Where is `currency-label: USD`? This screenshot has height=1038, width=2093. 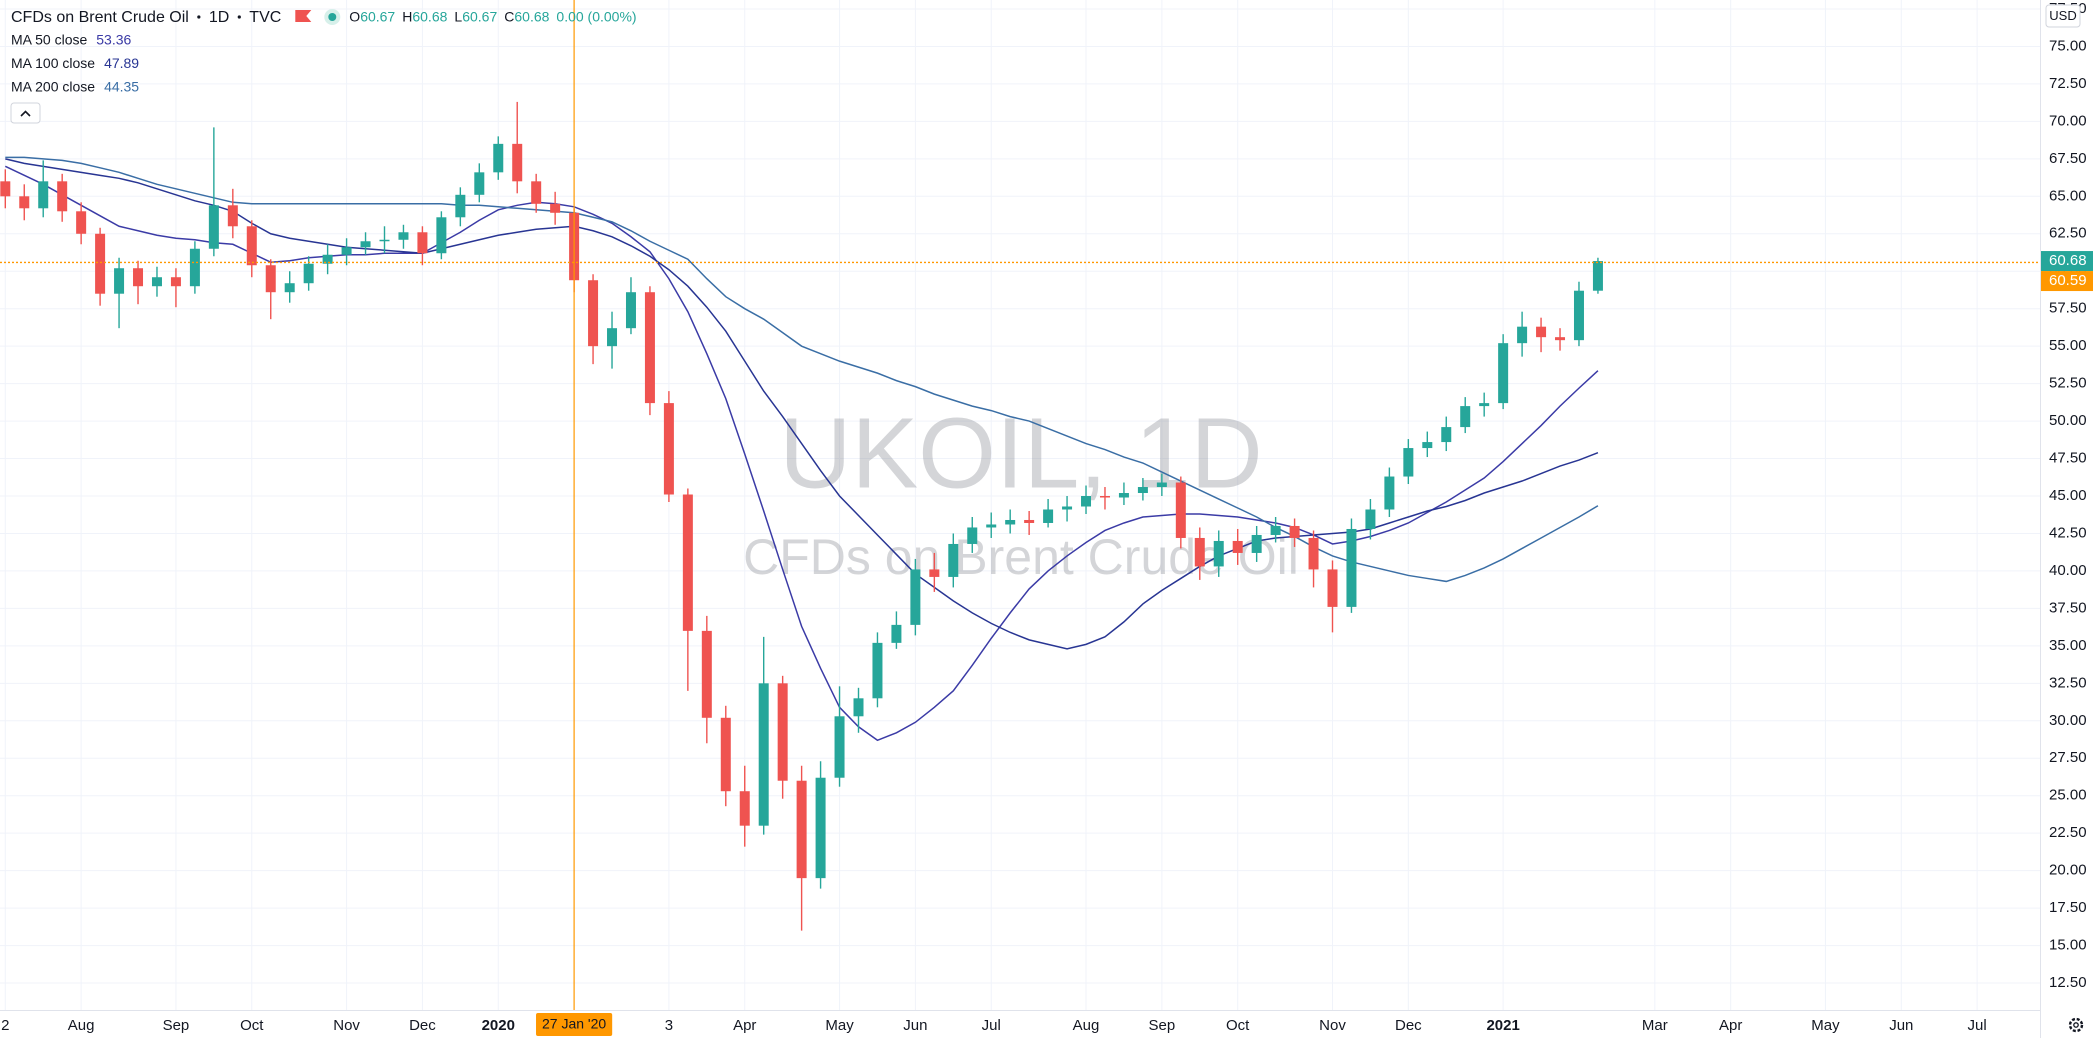
currency-label: USD is located at coordinates (2062, 15).